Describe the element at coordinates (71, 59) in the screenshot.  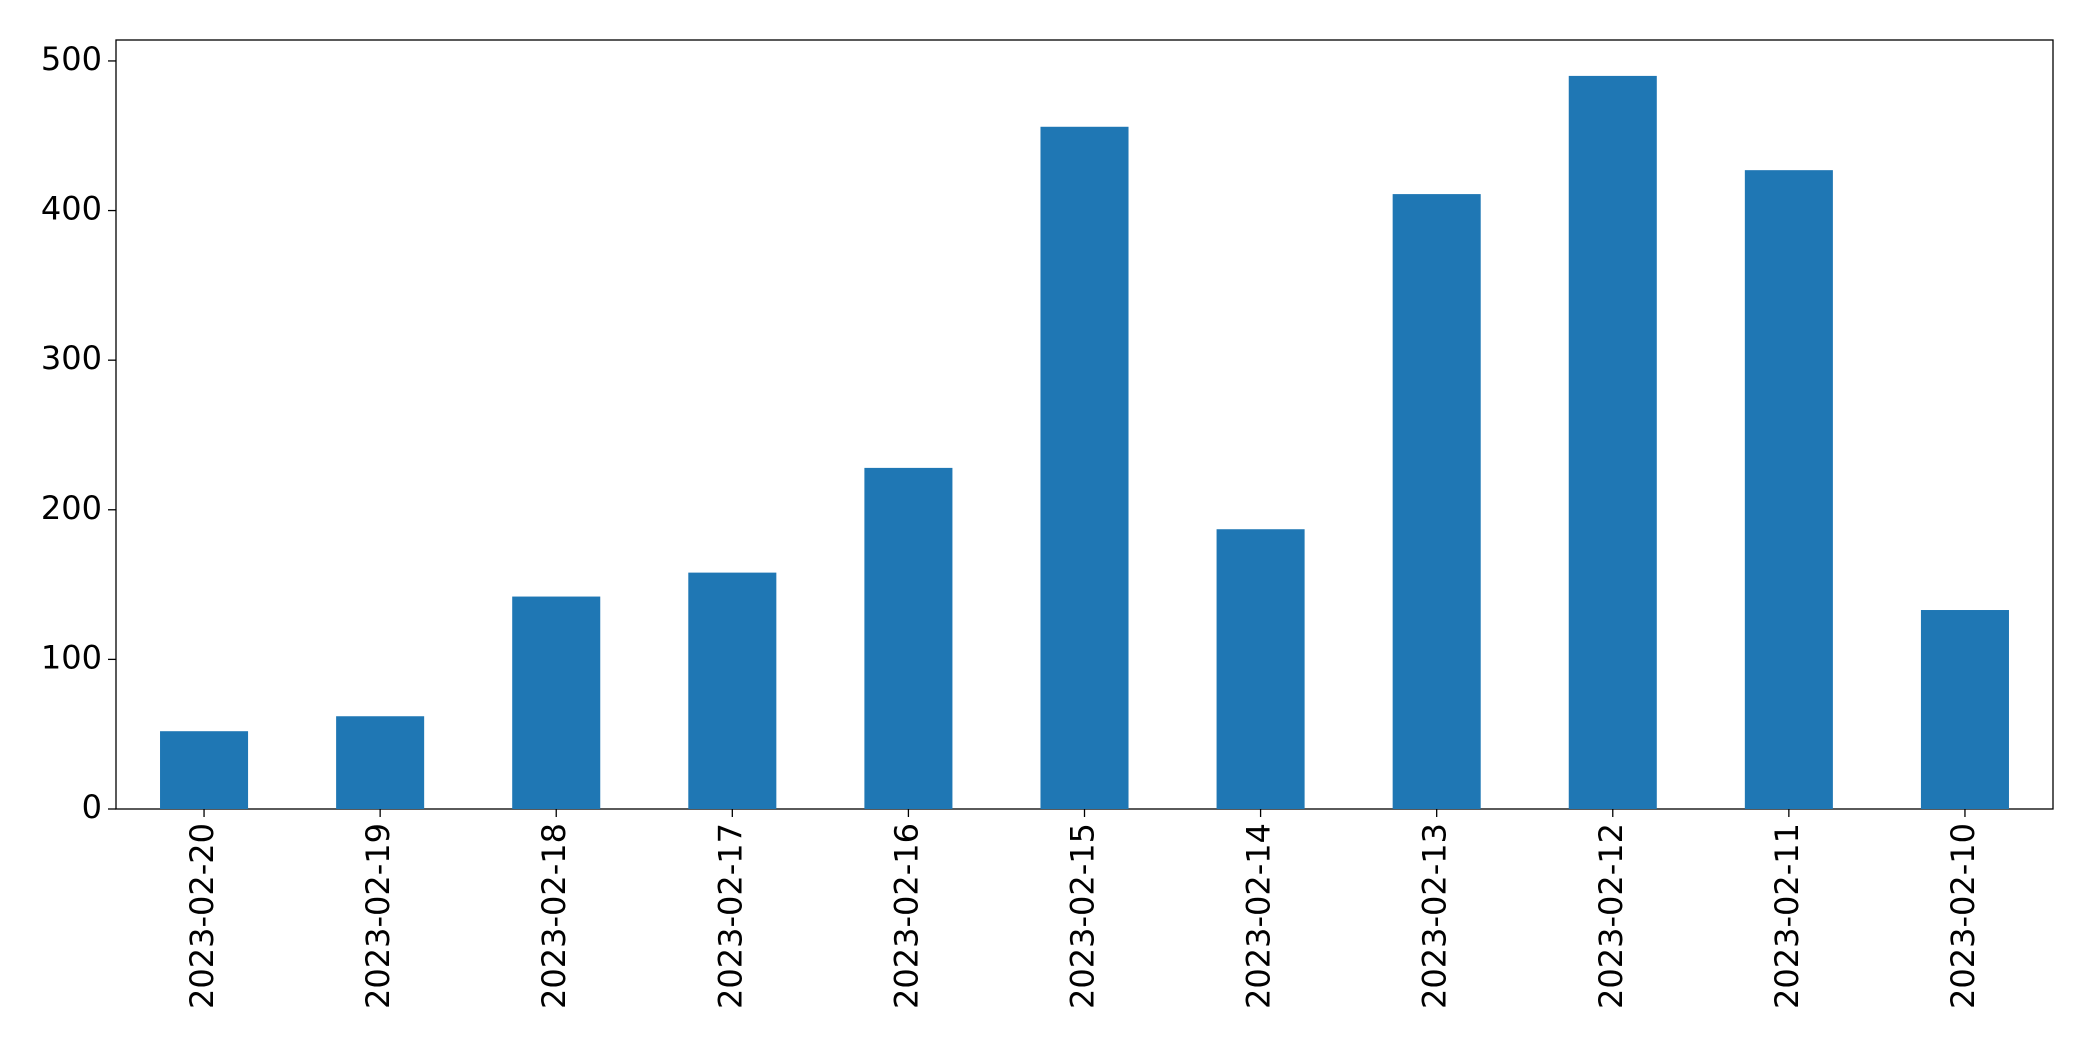
I see `y-tick-label: 500` at that location.